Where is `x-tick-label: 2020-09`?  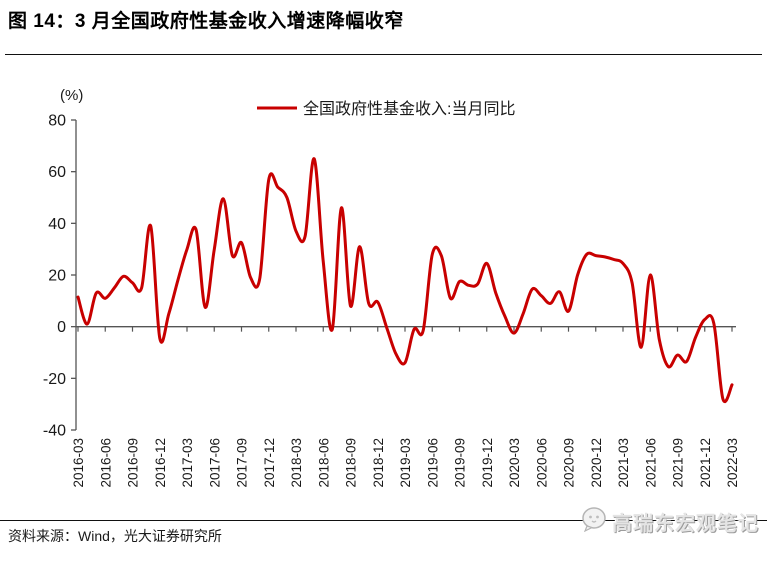 x-tick-label: 2020-09 is located at coordinates (569, 463).